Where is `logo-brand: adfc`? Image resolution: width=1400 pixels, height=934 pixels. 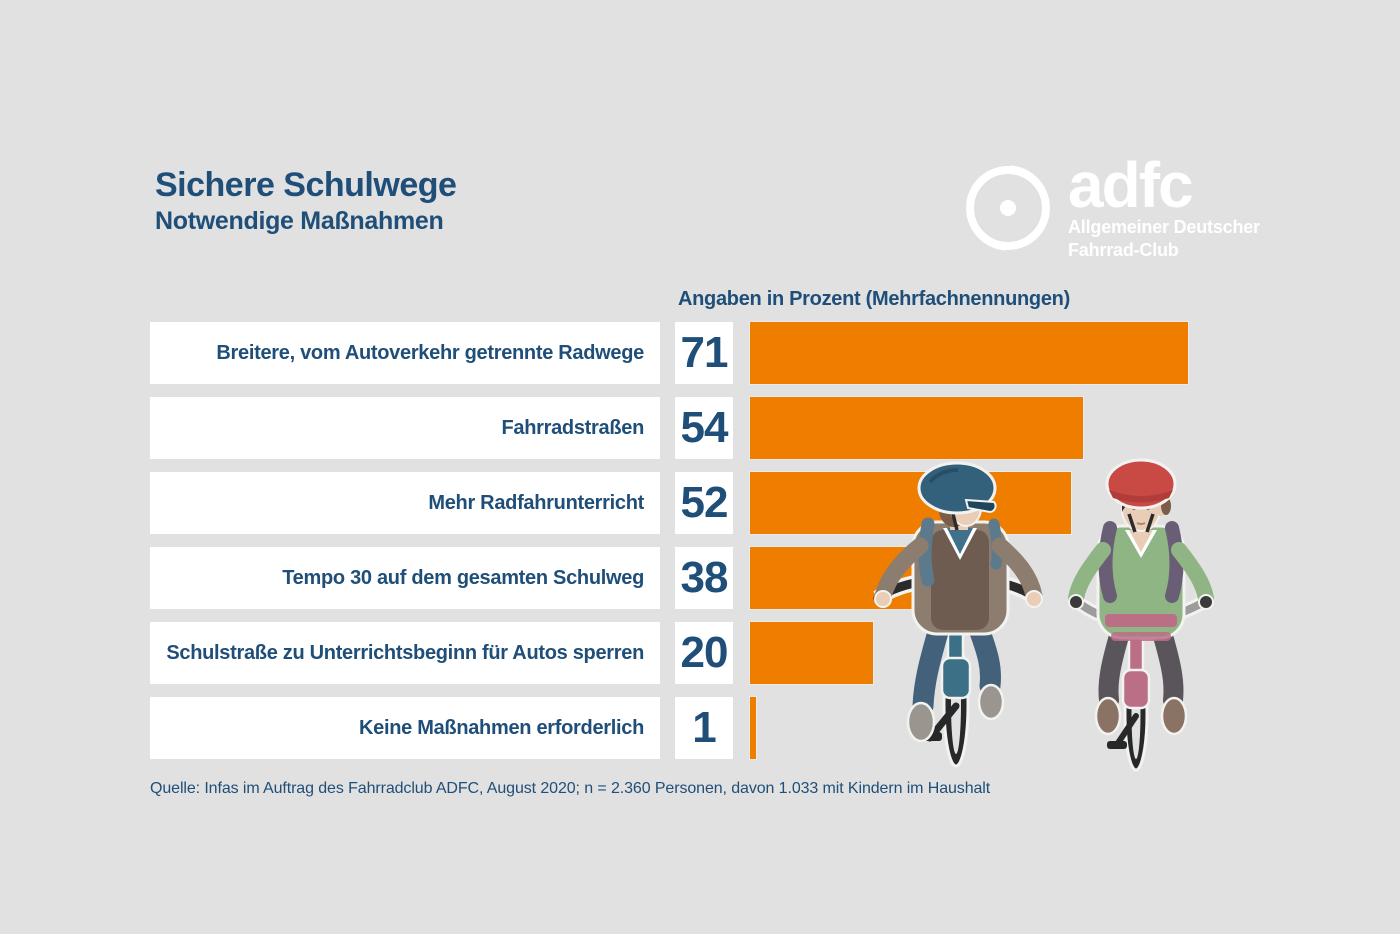
logo-brand: adfc is located at coordinates (1131, 185).